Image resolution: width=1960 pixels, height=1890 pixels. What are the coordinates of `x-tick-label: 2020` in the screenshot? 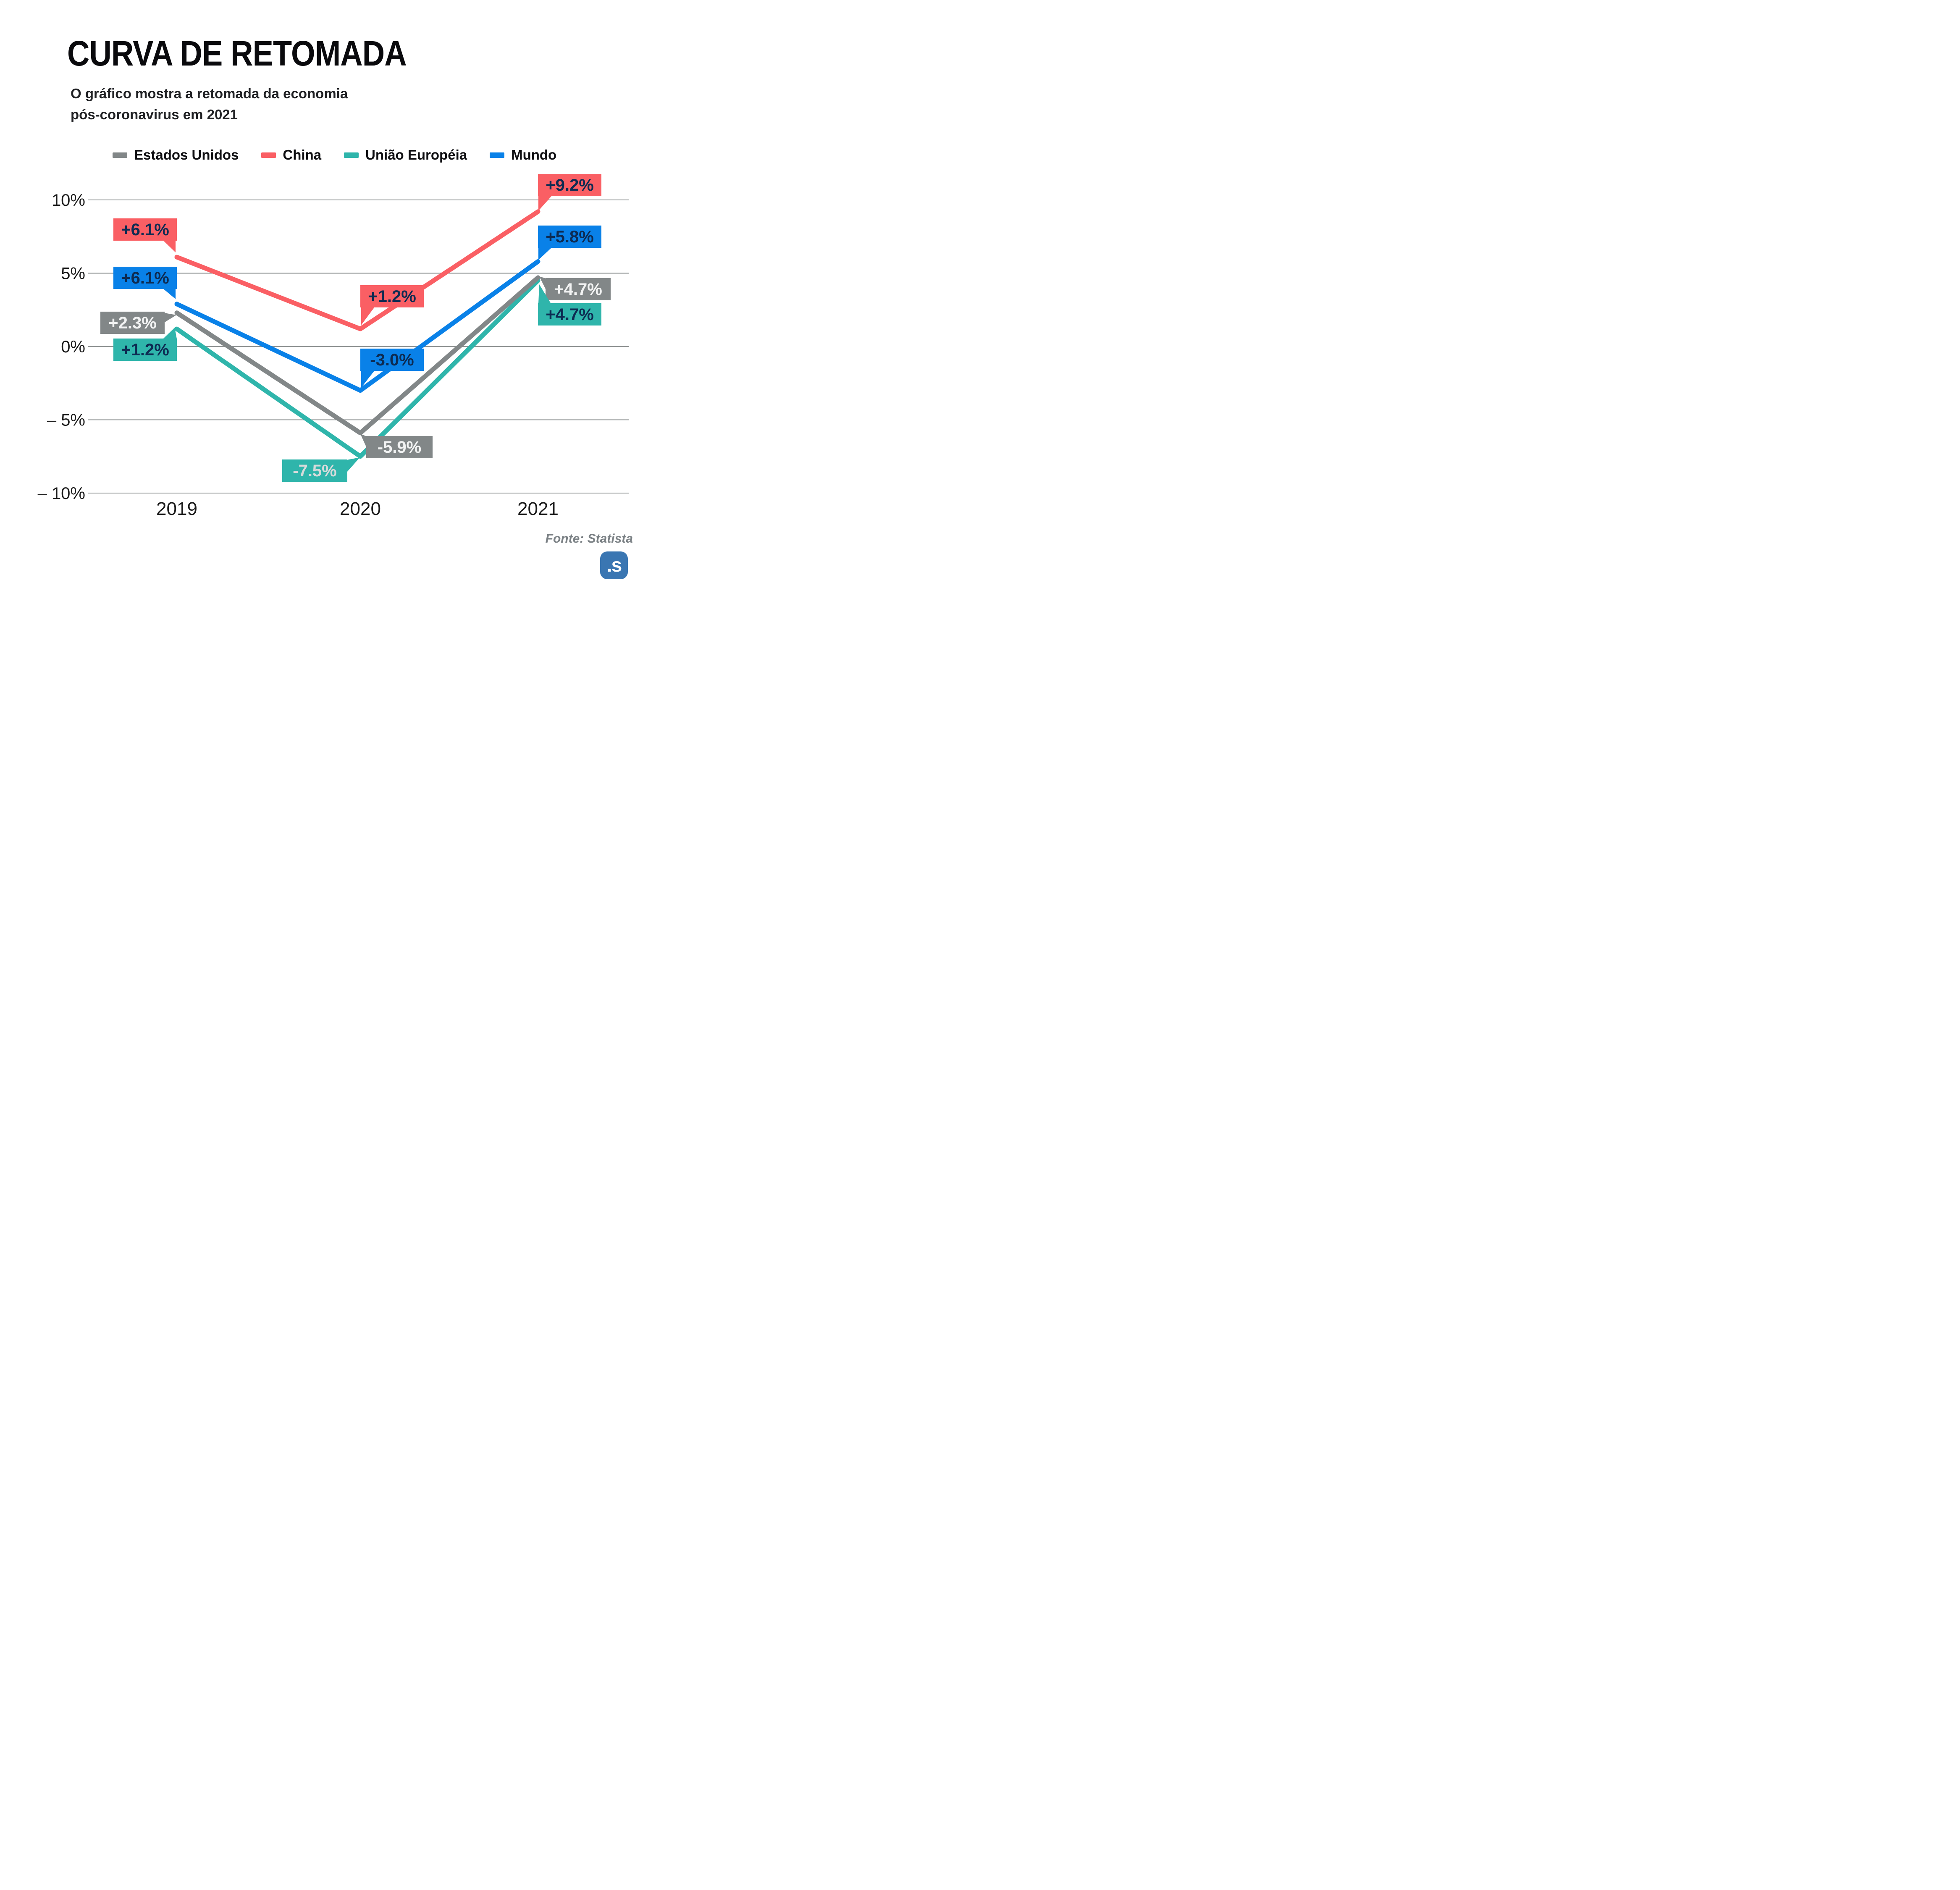 It's located at (360, 509).